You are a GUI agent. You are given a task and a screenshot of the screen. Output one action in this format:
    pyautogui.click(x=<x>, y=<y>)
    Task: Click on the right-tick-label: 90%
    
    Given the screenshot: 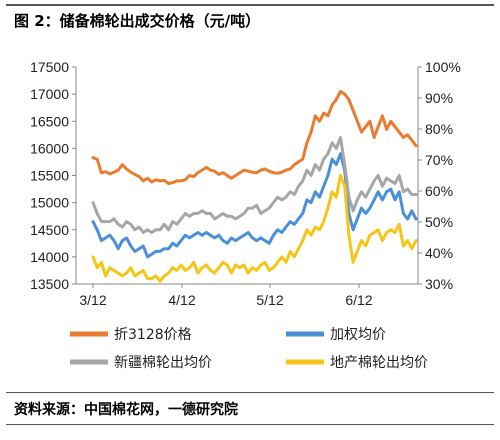 What is the action you would take?
    pyautogui.click(x=439, y=98)
    